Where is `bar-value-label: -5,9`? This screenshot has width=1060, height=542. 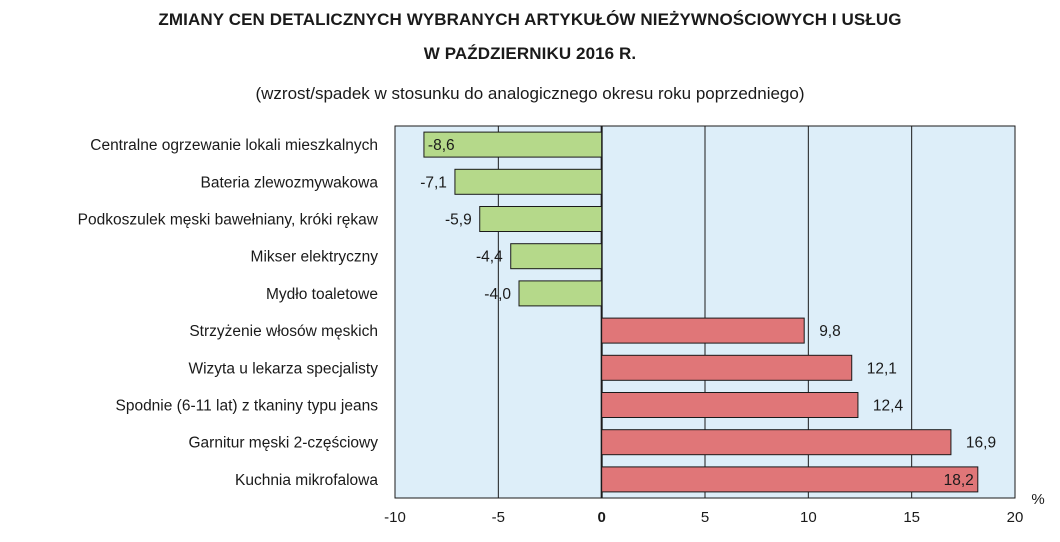
bar-value-label: -5,9 is located at coordinates (458, 220).